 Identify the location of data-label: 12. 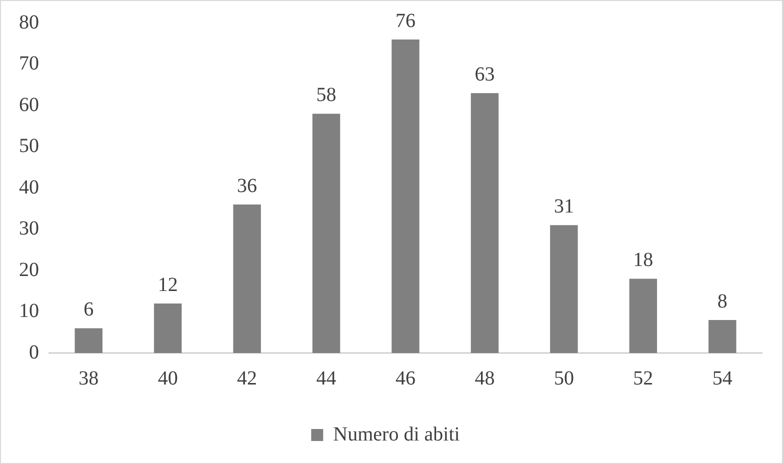
(168, 285).